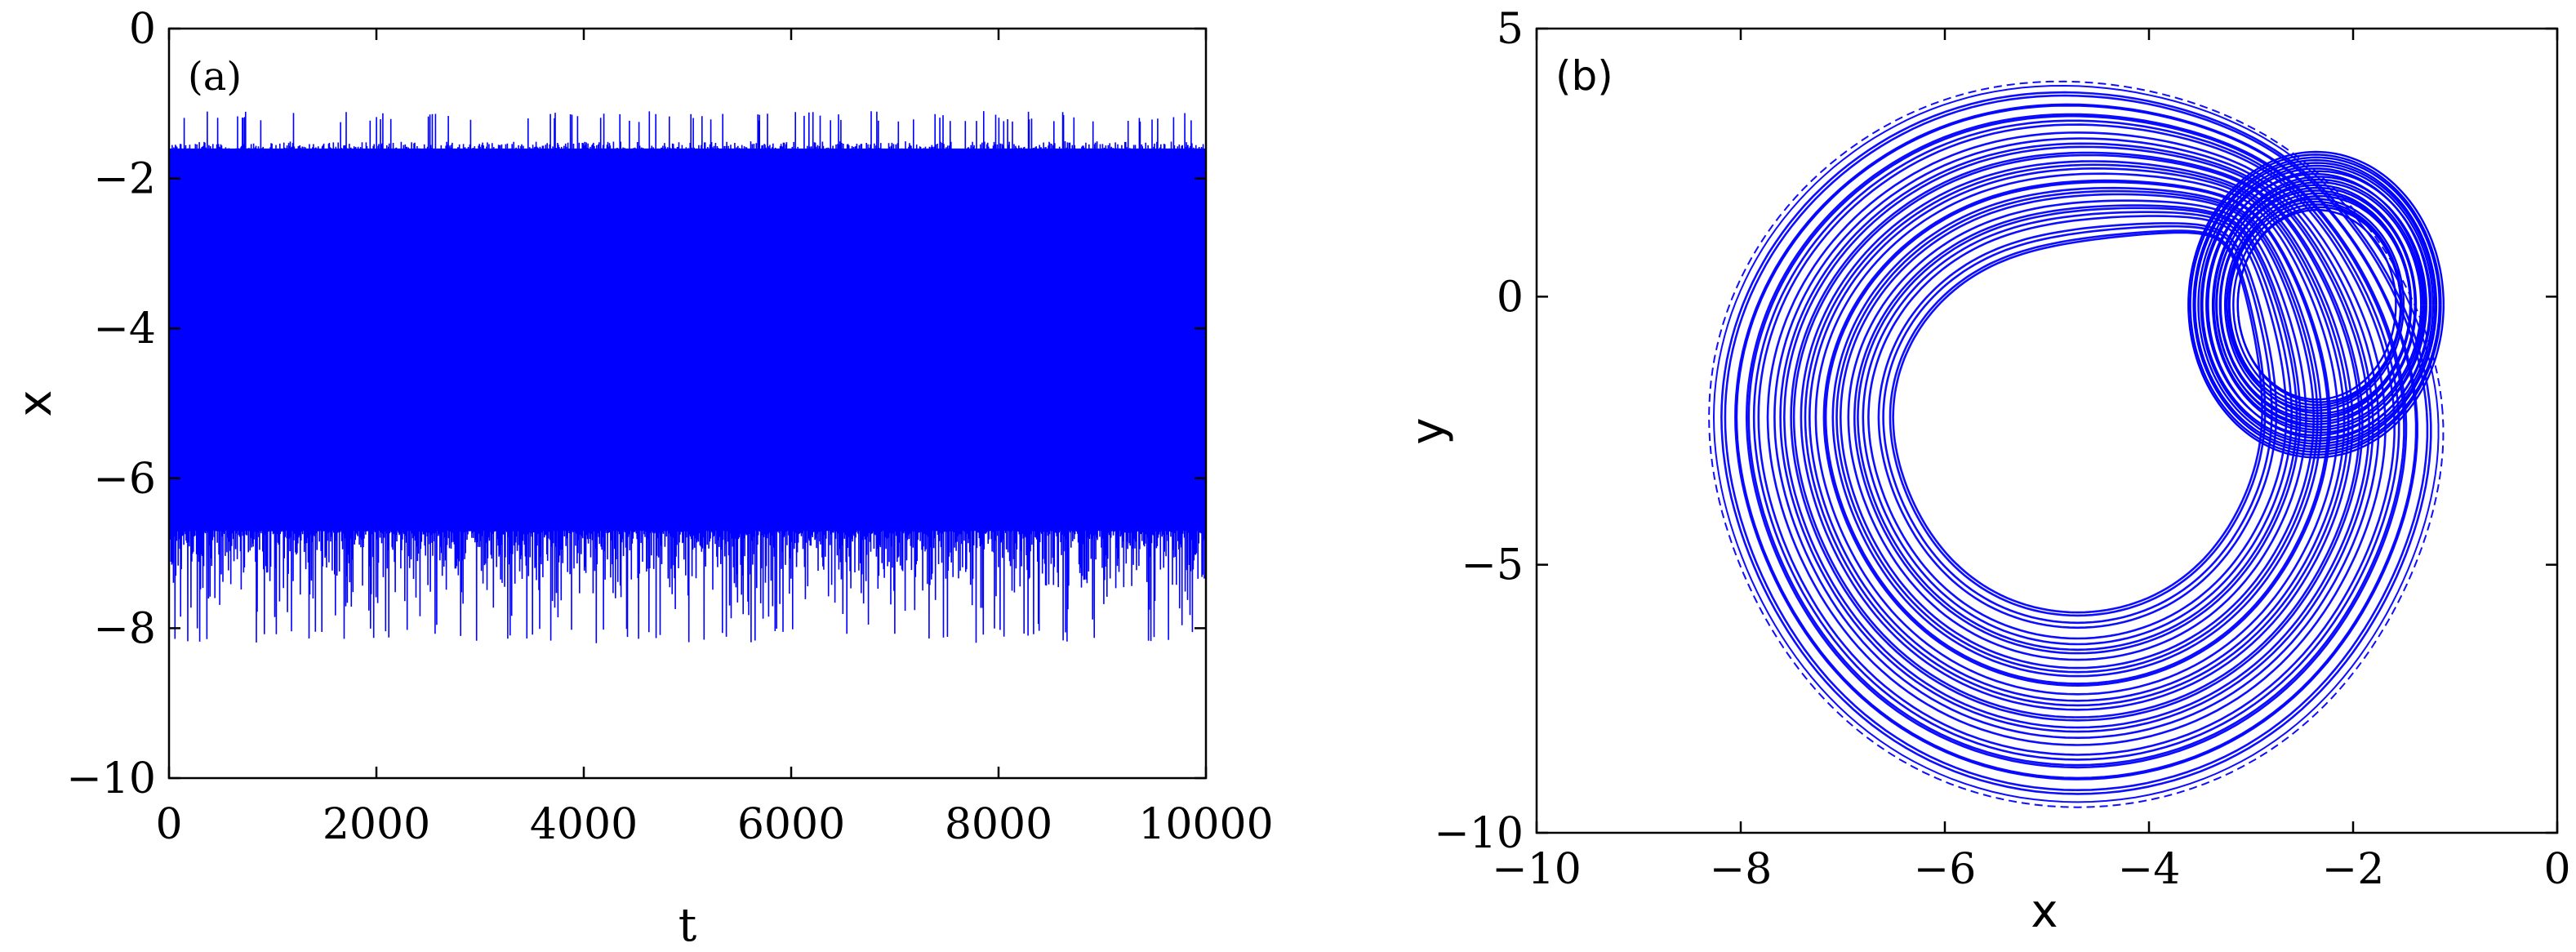  I want to click on panel-a-xtick-label: 0, so click(168, 825).